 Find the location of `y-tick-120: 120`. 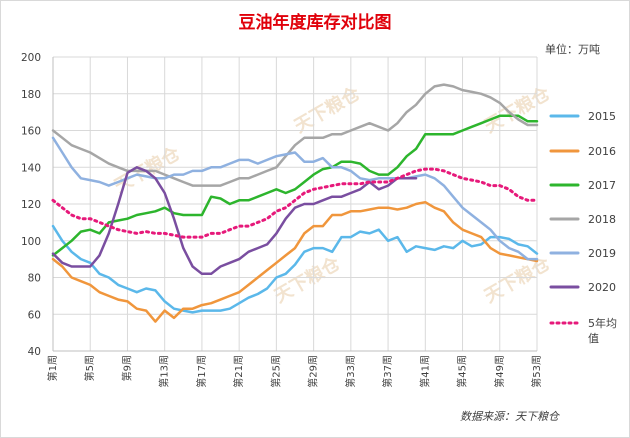

y-tick-120: 120 is located at coordinates (31, 205).